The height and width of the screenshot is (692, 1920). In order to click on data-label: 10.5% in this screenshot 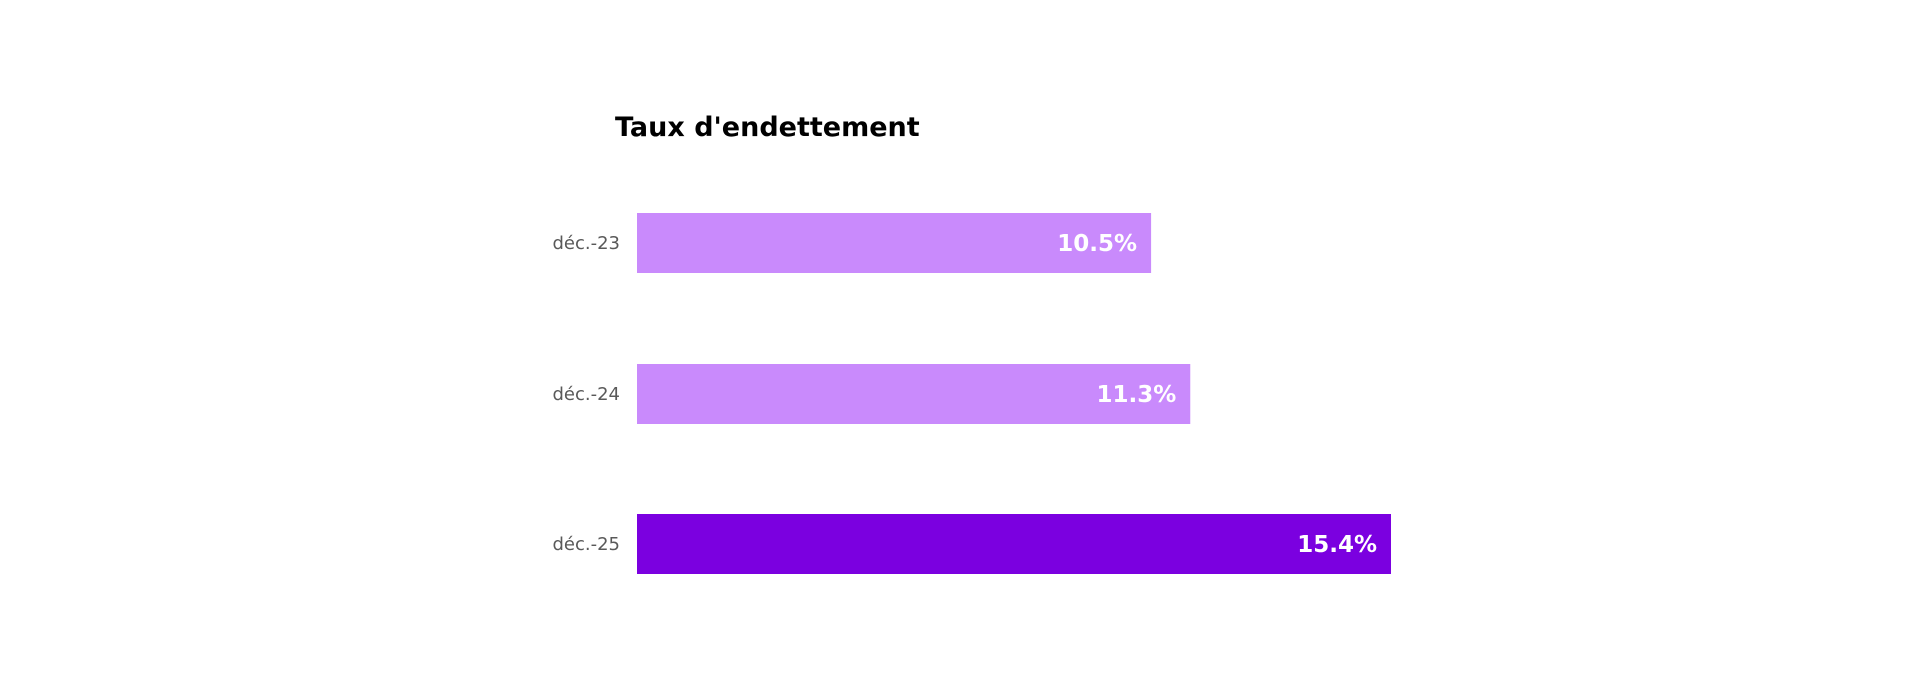, I will do `click(1097, 244)`.